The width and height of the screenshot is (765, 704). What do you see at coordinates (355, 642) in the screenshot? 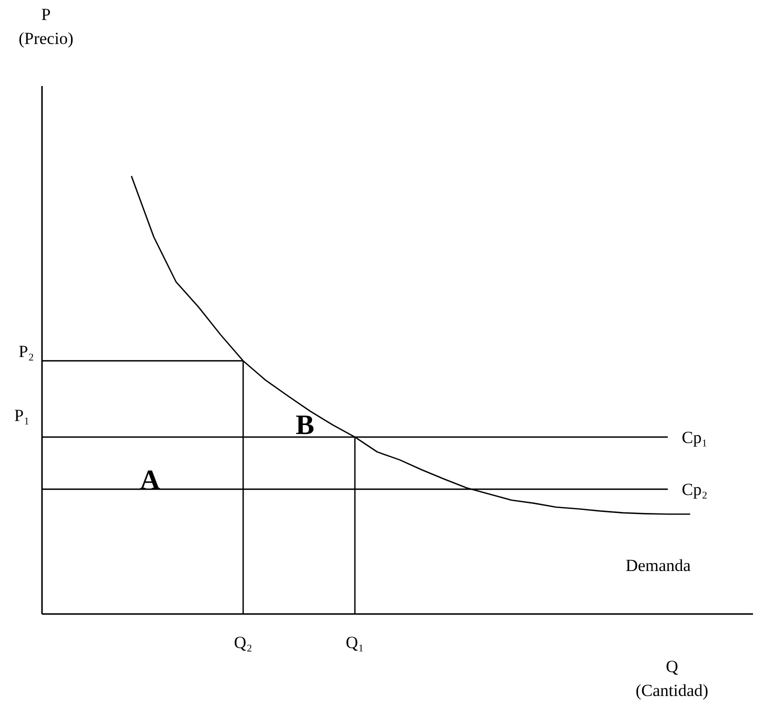
I see `x-tick-label: Q₁` at bounding box center [355, 642].